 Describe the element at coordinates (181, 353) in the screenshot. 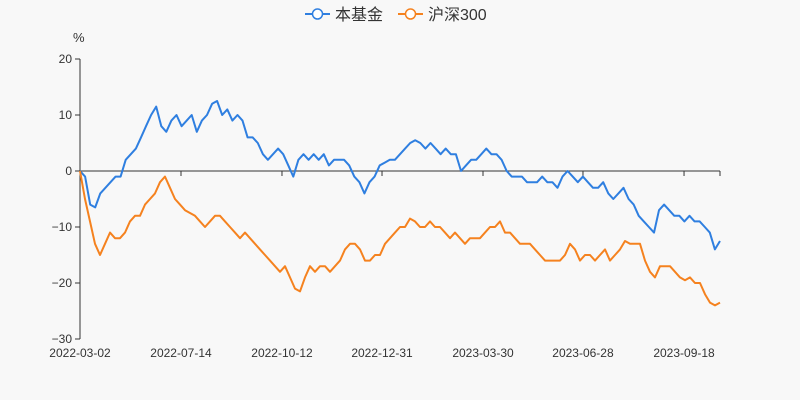

I see `x-tick-label: 2022-07-14` at that location.